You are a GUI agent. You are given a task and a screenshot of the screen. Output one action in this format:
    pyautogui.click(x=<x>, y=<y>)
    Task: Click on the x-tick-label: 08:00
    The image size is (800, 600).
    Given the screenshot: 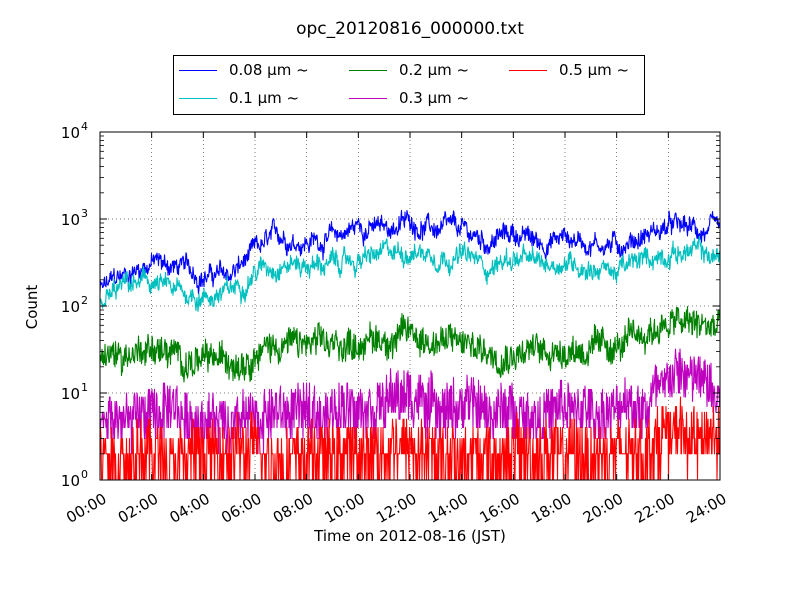 What is the action you would take?
    pyautogui.click(x=293, y=508)
    